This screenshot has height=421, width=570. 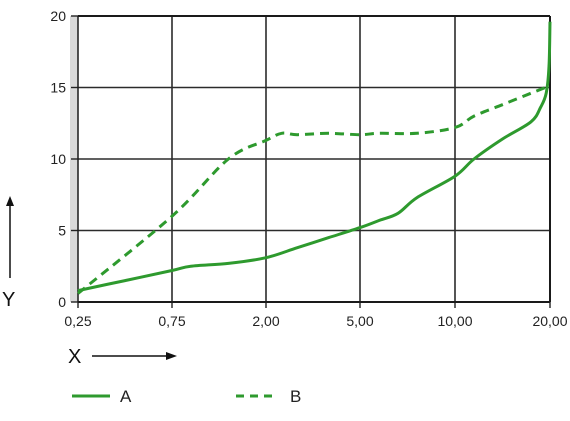 I want to click on legend-label-b: B, so click(x=295, y=396).